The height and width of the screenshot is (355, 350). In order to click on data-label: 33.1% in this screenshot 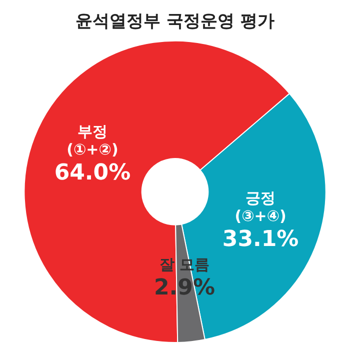, I will do `click(260, 239)`.